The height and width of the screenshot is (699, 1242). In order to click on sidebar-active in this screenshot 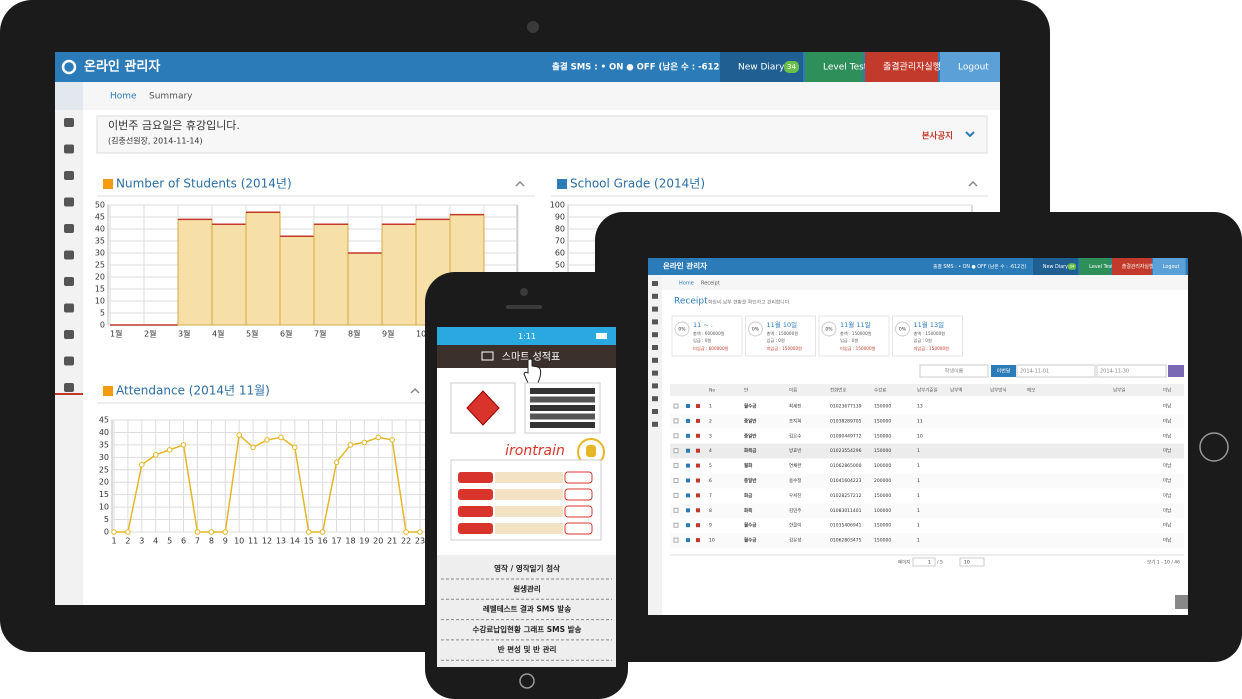, I will do `click(69, 96)`.